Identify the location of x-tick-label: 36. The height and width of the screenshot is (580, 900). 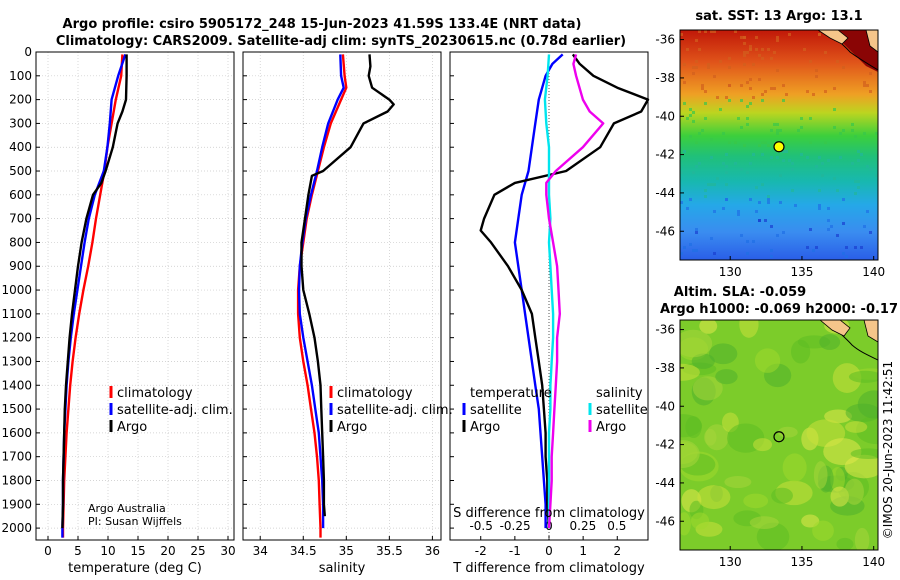
(432, 551).